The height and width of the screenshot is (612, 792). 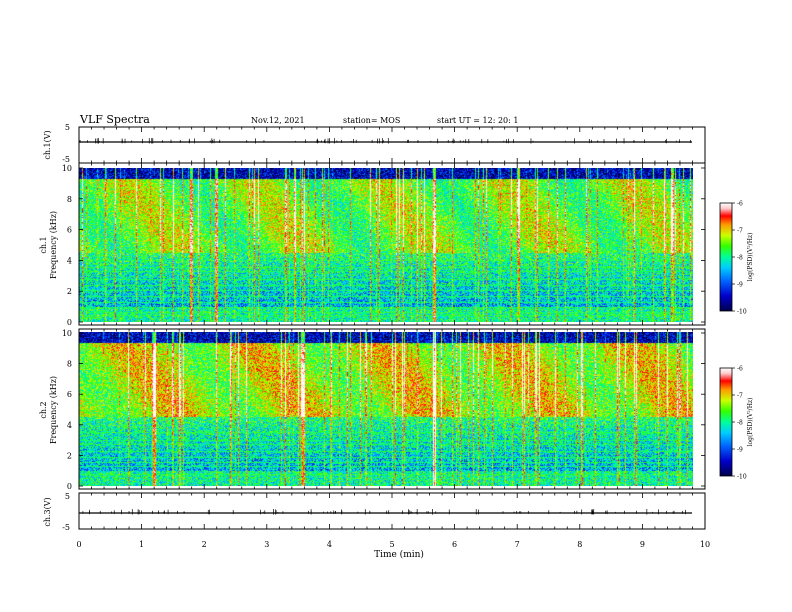 I want to click on ch2-colorbar: -6 -7 -8 -9 -10 log(PSD)(V²/Hz), so click(x=736, y=423).